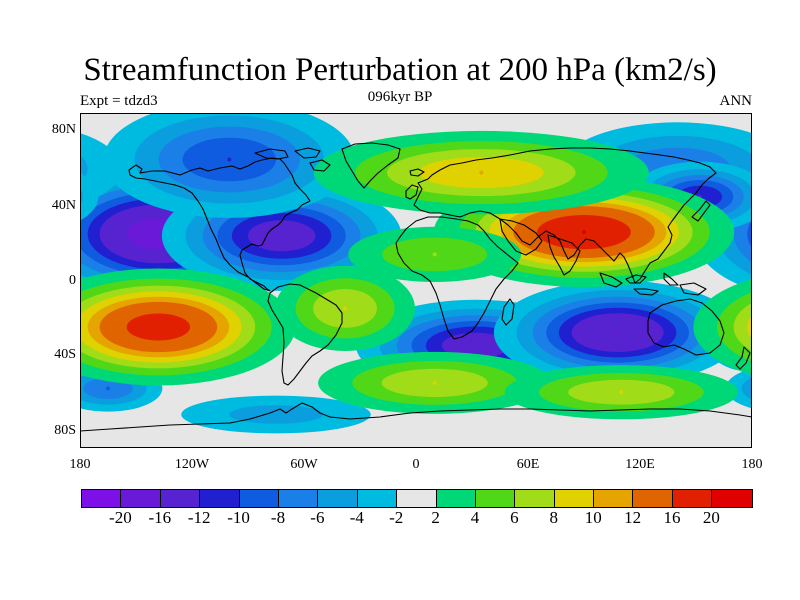 Image resolution: width=800 pixels, height=600 pixels. Describe the element at coordinates (238, 517) in the screenshot. I see `colorbar-label: -10` at that location.